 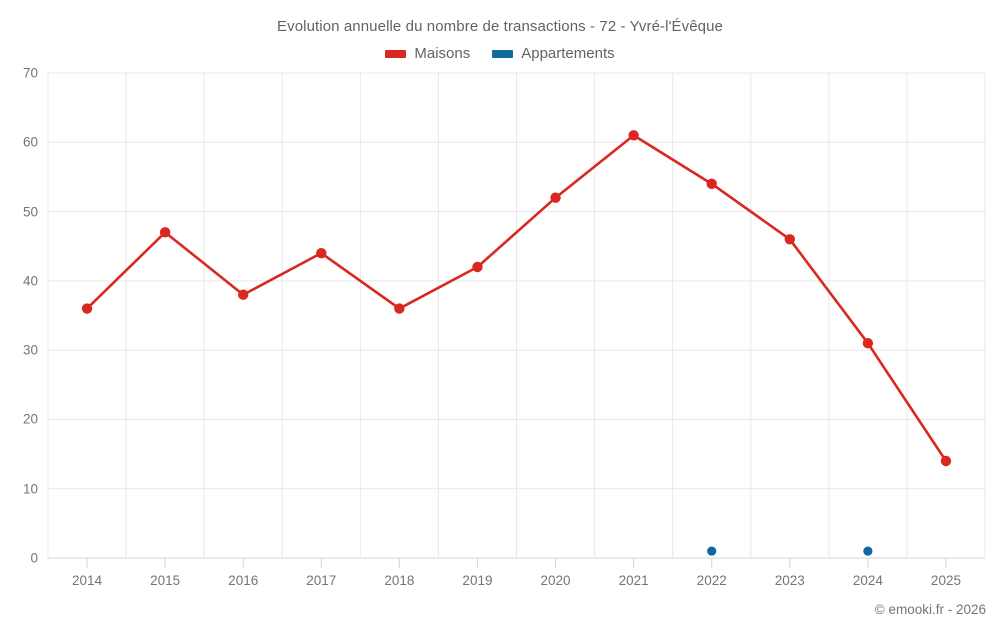 What do you see at coordinates (399, 308) in the screenshot?
I see `data-point-maisons-2018` at bounding box center [399, 308].